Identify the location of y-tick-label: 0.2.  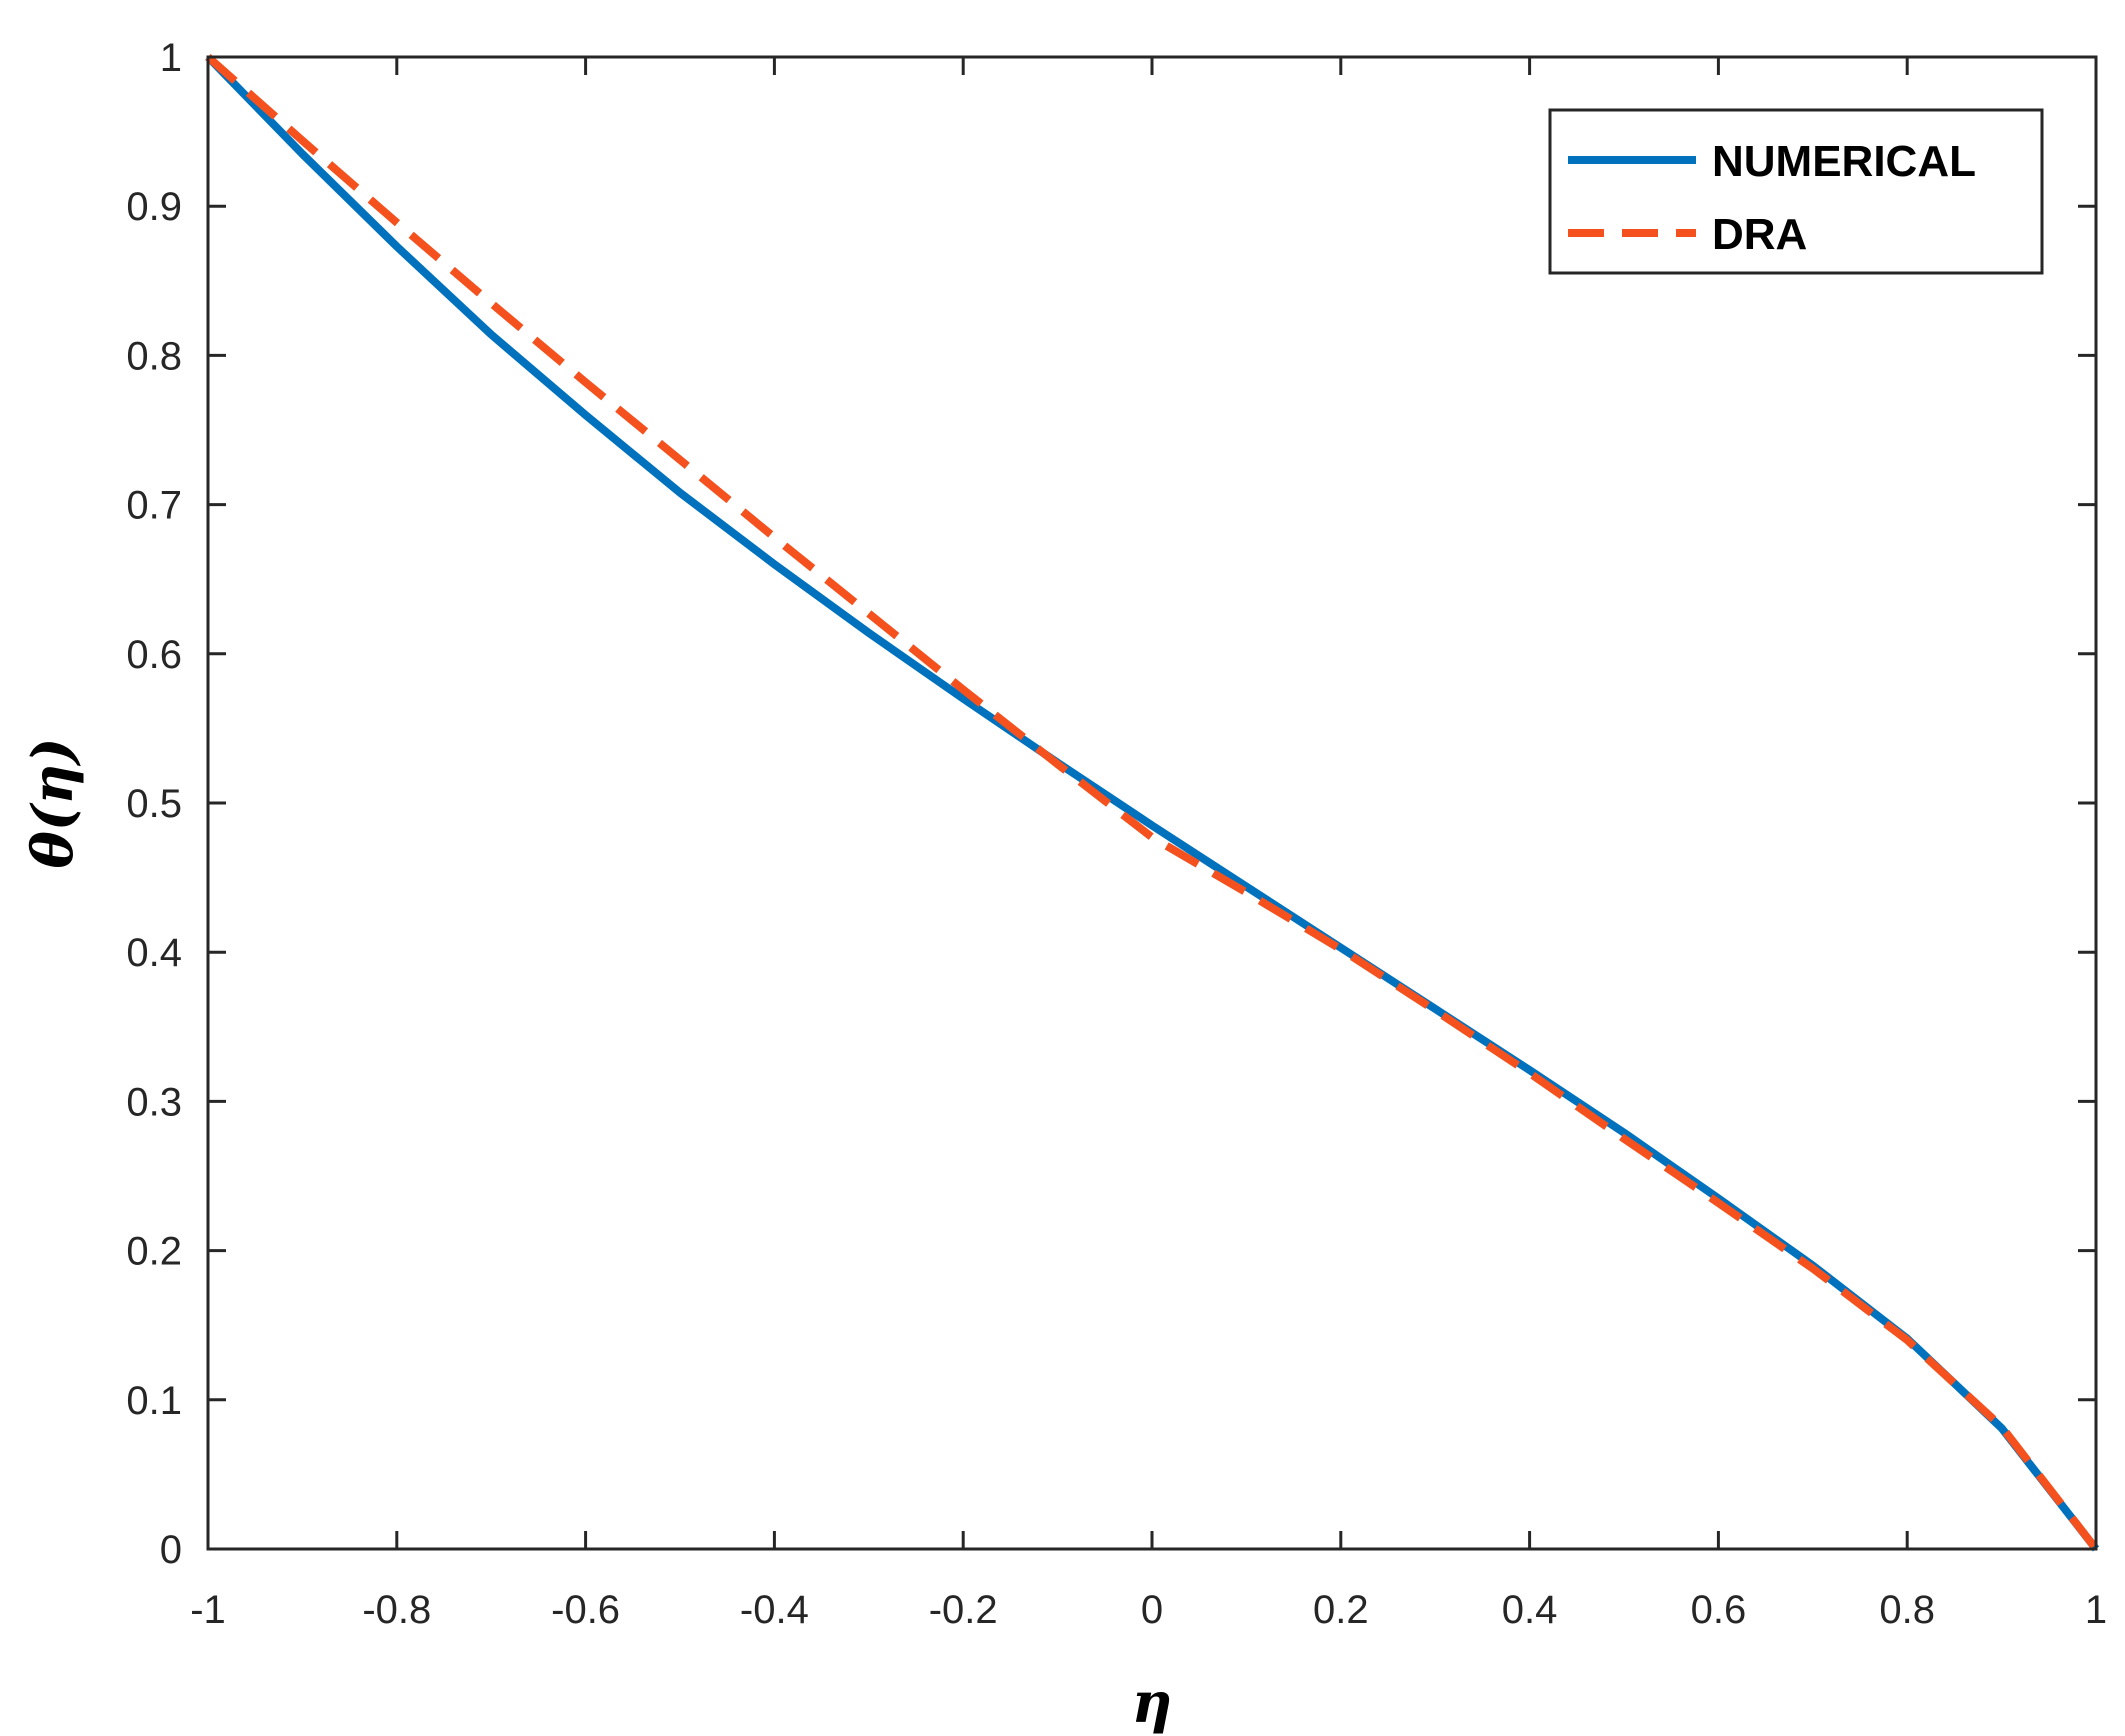
(154, 1252).